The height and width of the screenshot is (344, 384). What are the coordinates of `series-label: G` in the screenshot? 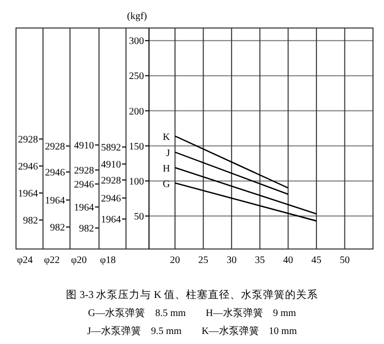 It's located at (166, 184).